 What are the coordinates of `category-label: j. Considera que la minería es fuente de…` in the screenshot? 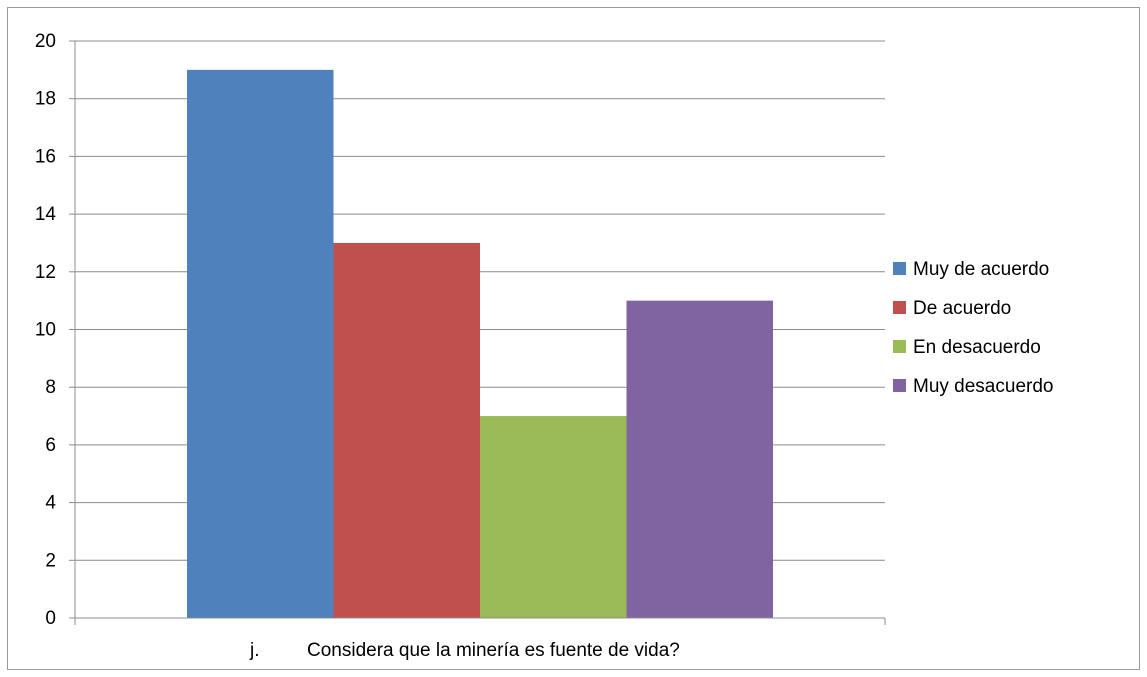 It's located at (464, 650).